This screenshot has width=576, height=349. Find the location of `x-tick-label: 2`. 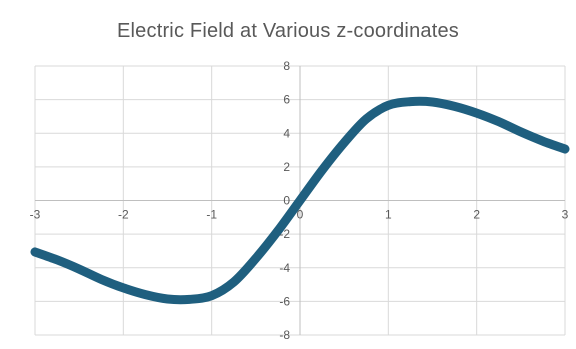

x-tick-label: 2 is located at coordinates (476, 215).